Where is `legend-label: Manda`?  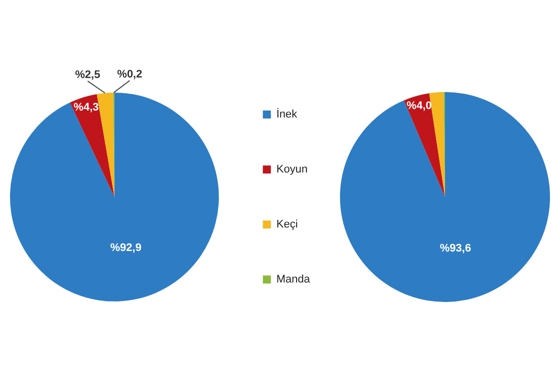
legend-label: Manda is located at coordinates (293, 280).